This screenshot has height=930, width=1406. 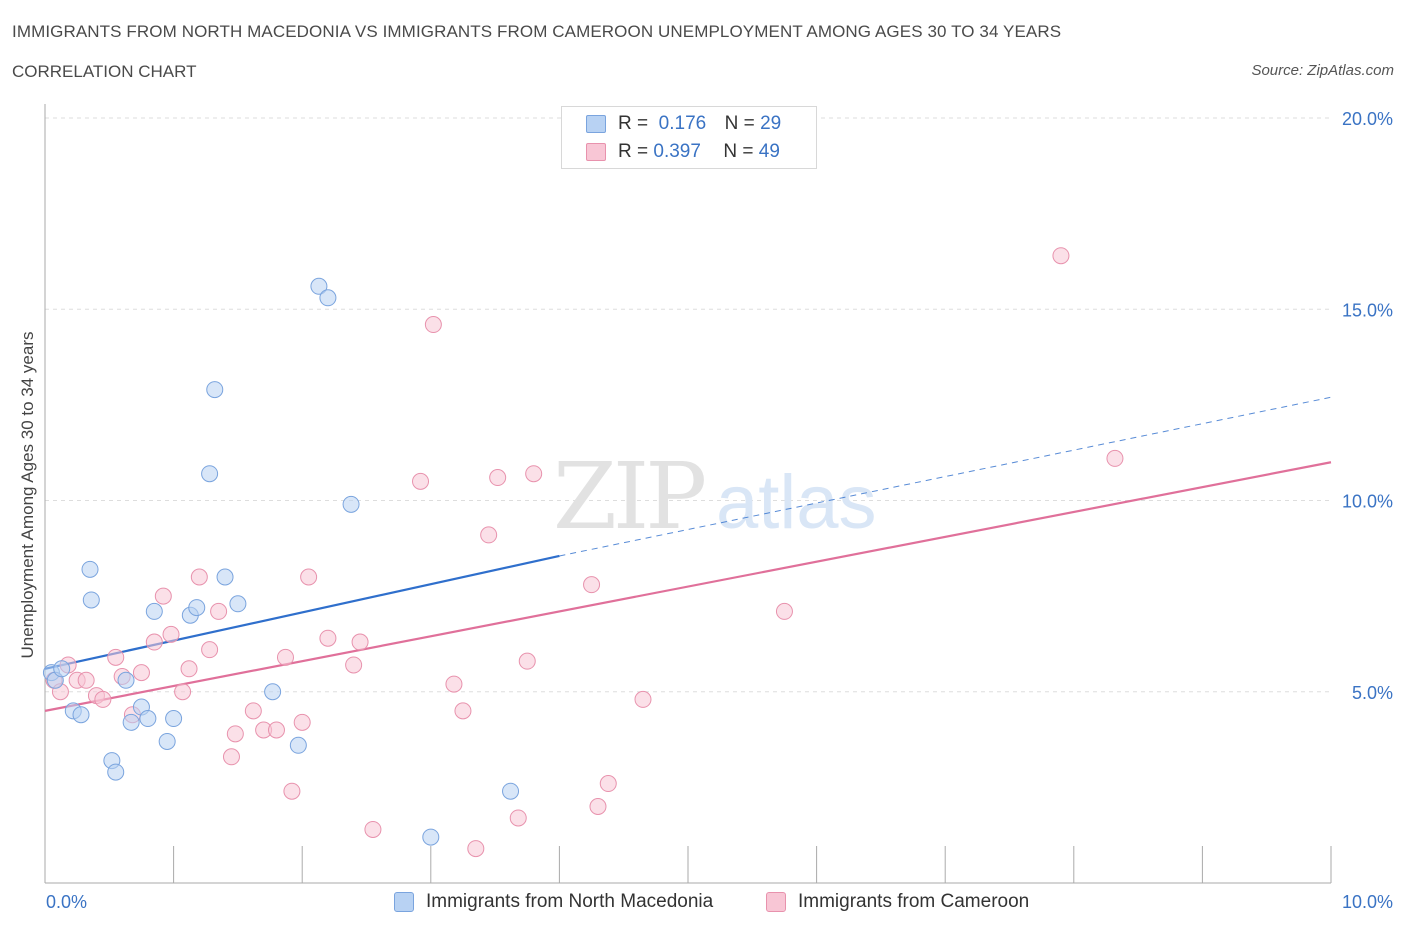 I want to click on y-tick-label: 5.0%, so click(x=1372, y=693).